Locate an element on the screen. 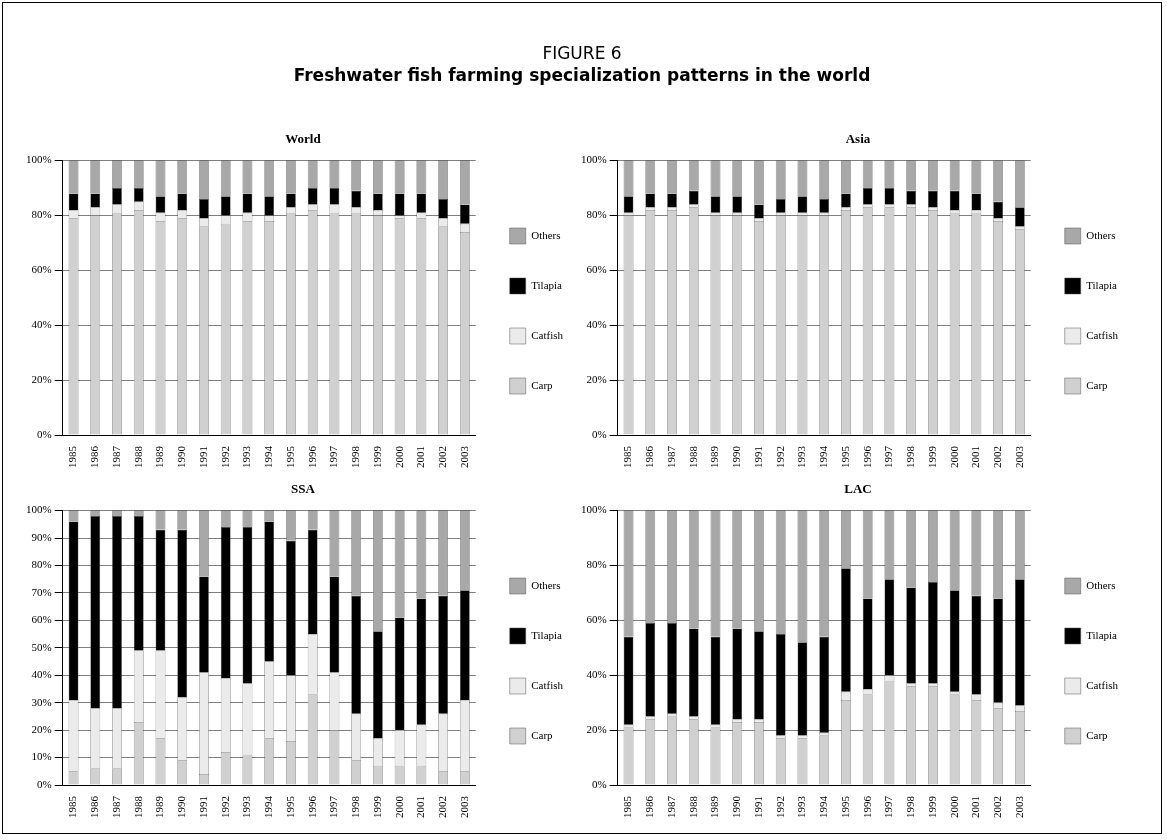 The image size is (1167, 840). text: Freshwater fish farming specialization patterns in the world is located at coordinates (582, 75).